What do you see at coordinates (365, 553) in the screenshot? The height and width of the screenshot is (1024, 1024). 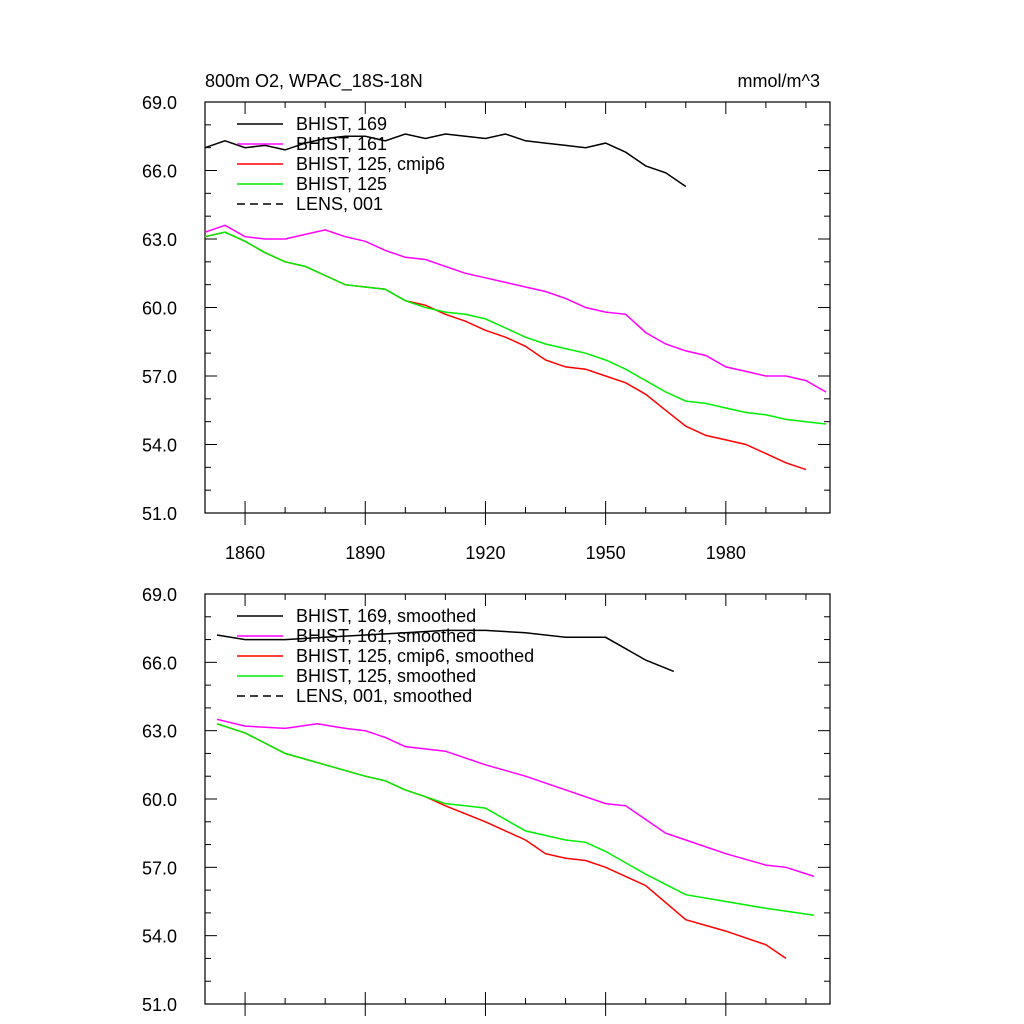 I see `x-tick-label: 1890` at bounding box center [365, 553].